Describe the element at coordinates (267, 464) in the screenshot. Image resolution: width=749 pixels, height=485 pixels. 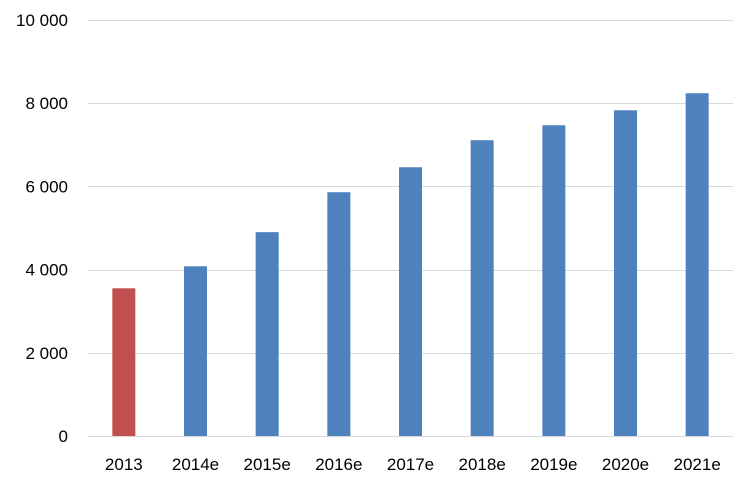
I see `x-tick-label: 2015e` at that location.